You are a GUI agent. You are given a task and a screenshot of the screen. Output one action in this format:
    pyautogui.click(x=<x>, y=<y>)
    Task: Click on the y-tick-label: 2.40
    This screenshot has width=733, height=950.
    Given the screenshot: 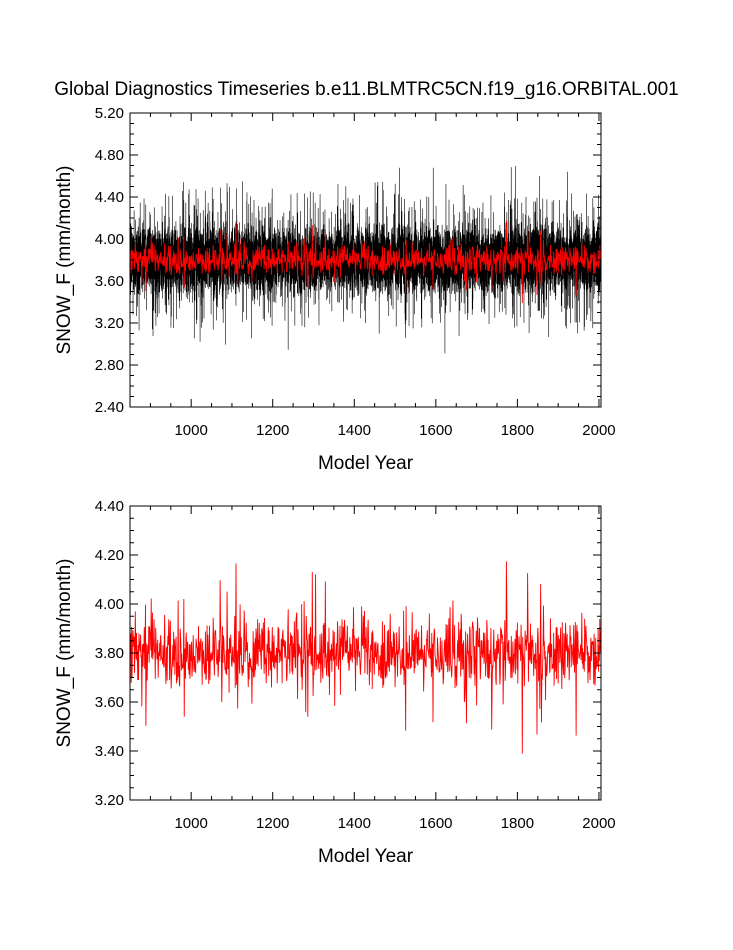 What is the action you would take?
    pyautogui.click(x=109, y=407)
    